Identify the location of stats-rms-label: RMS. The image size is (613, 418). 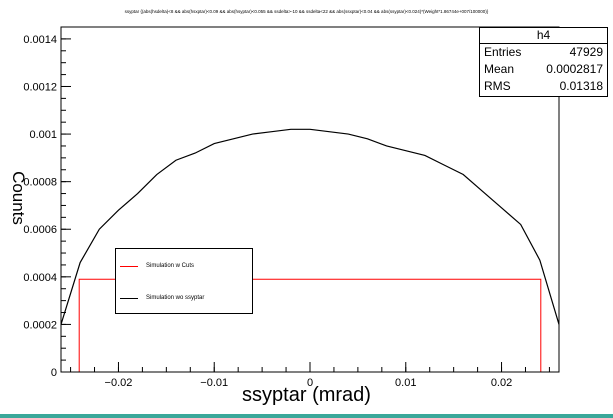
(497, 86).